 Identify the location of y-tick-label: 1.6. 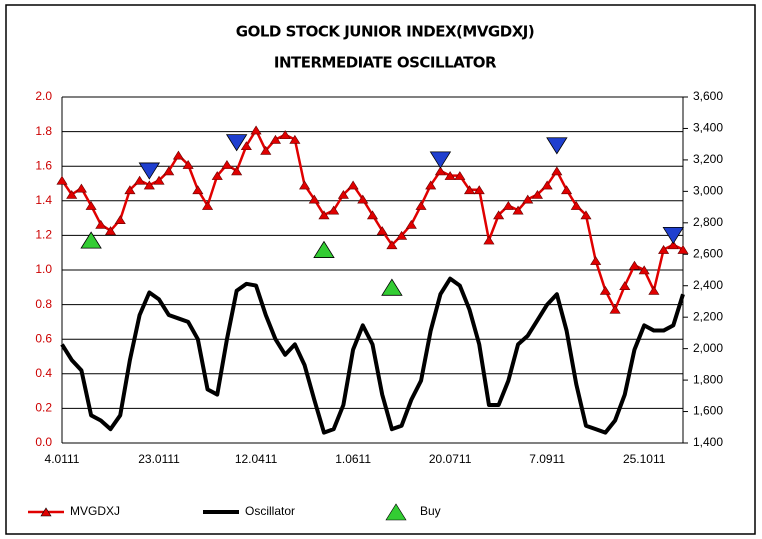
(43, 165).